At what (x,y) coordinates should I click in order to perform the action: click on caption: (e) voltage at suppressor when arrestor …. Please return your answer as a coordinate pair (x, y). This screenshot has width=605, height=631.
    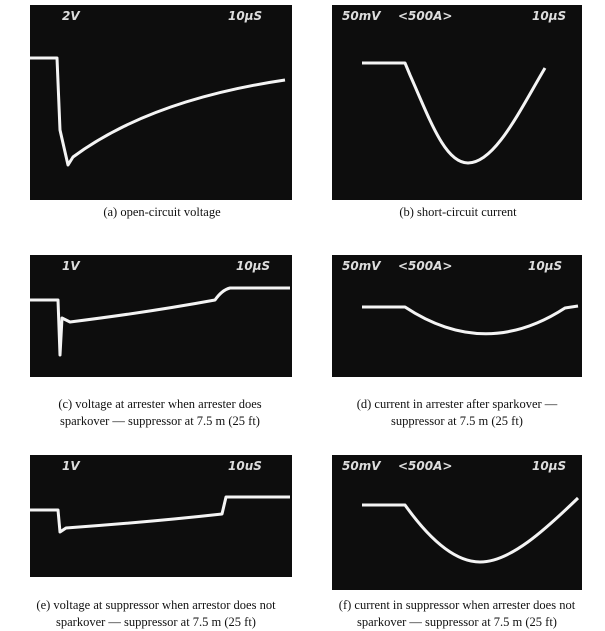
    Looking at the image, I should click on (156, 605).